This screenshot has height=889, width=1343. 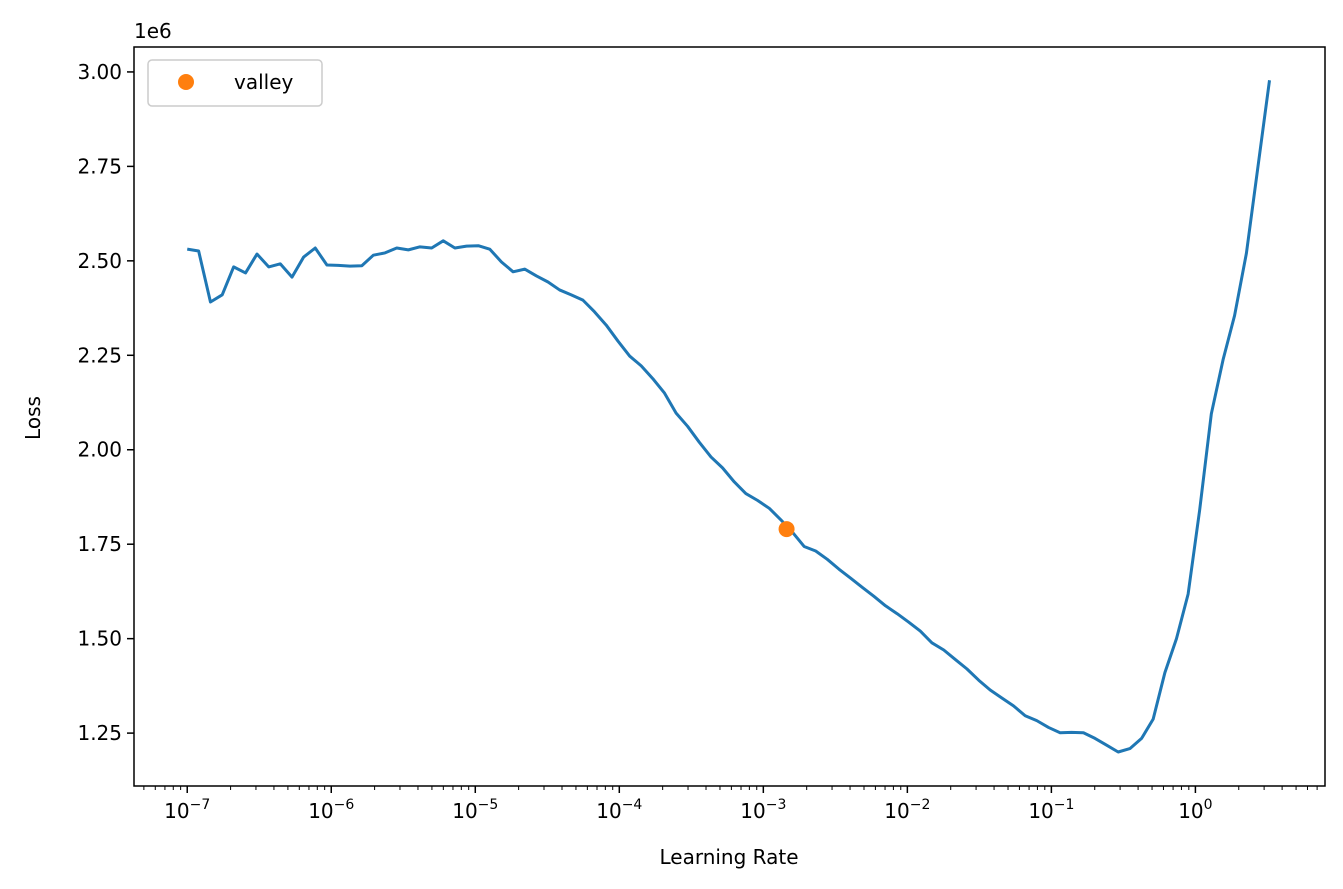 What do you see at coordinates (728, 857) in the screenshot?
I see `x-axis-label: Learning Rate` at bounding box center [728, 857].